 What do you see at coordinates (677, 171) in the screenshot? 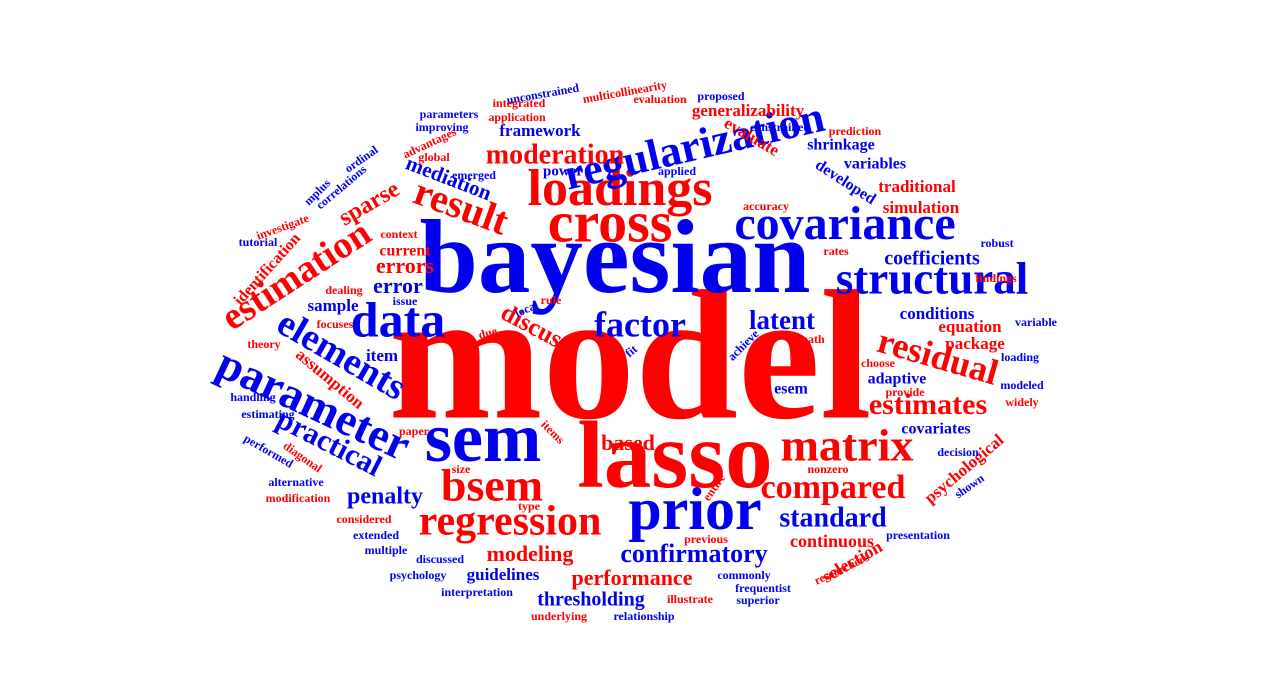
I see `cloud-word-applied: applied` at bounding box center [677, 171].